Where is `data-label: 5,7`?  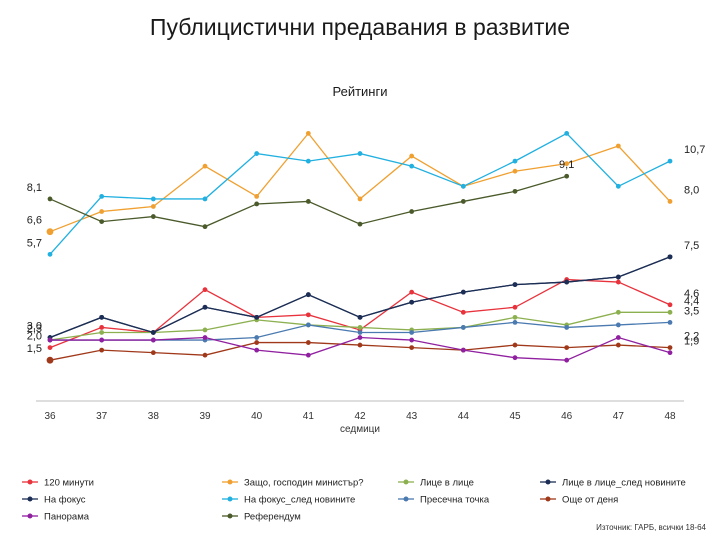
data-label: 5,7 is located at coordinates (34, 243).